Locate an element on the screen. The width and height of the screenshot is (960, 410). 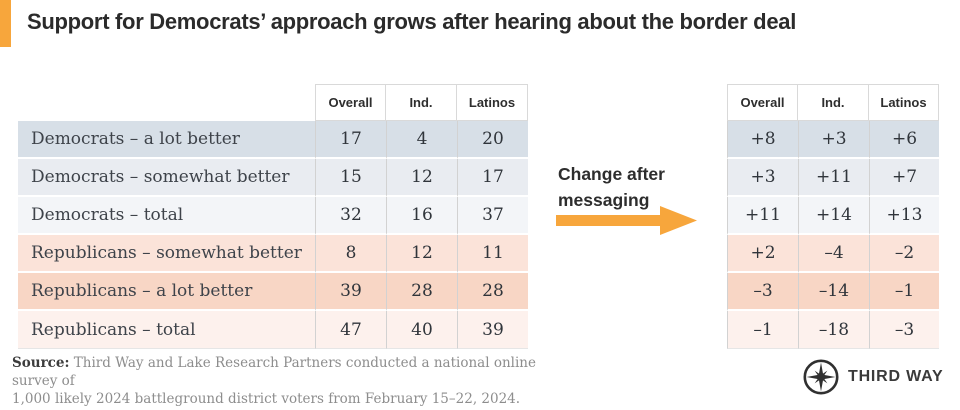
value-cell: 8 is located at coordinates (350, 254).